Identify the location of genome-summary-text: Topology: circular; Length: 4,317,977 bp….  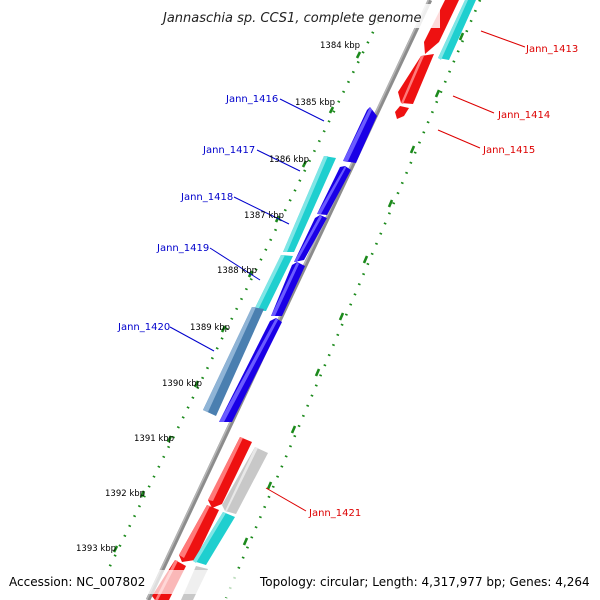
(424, 582).